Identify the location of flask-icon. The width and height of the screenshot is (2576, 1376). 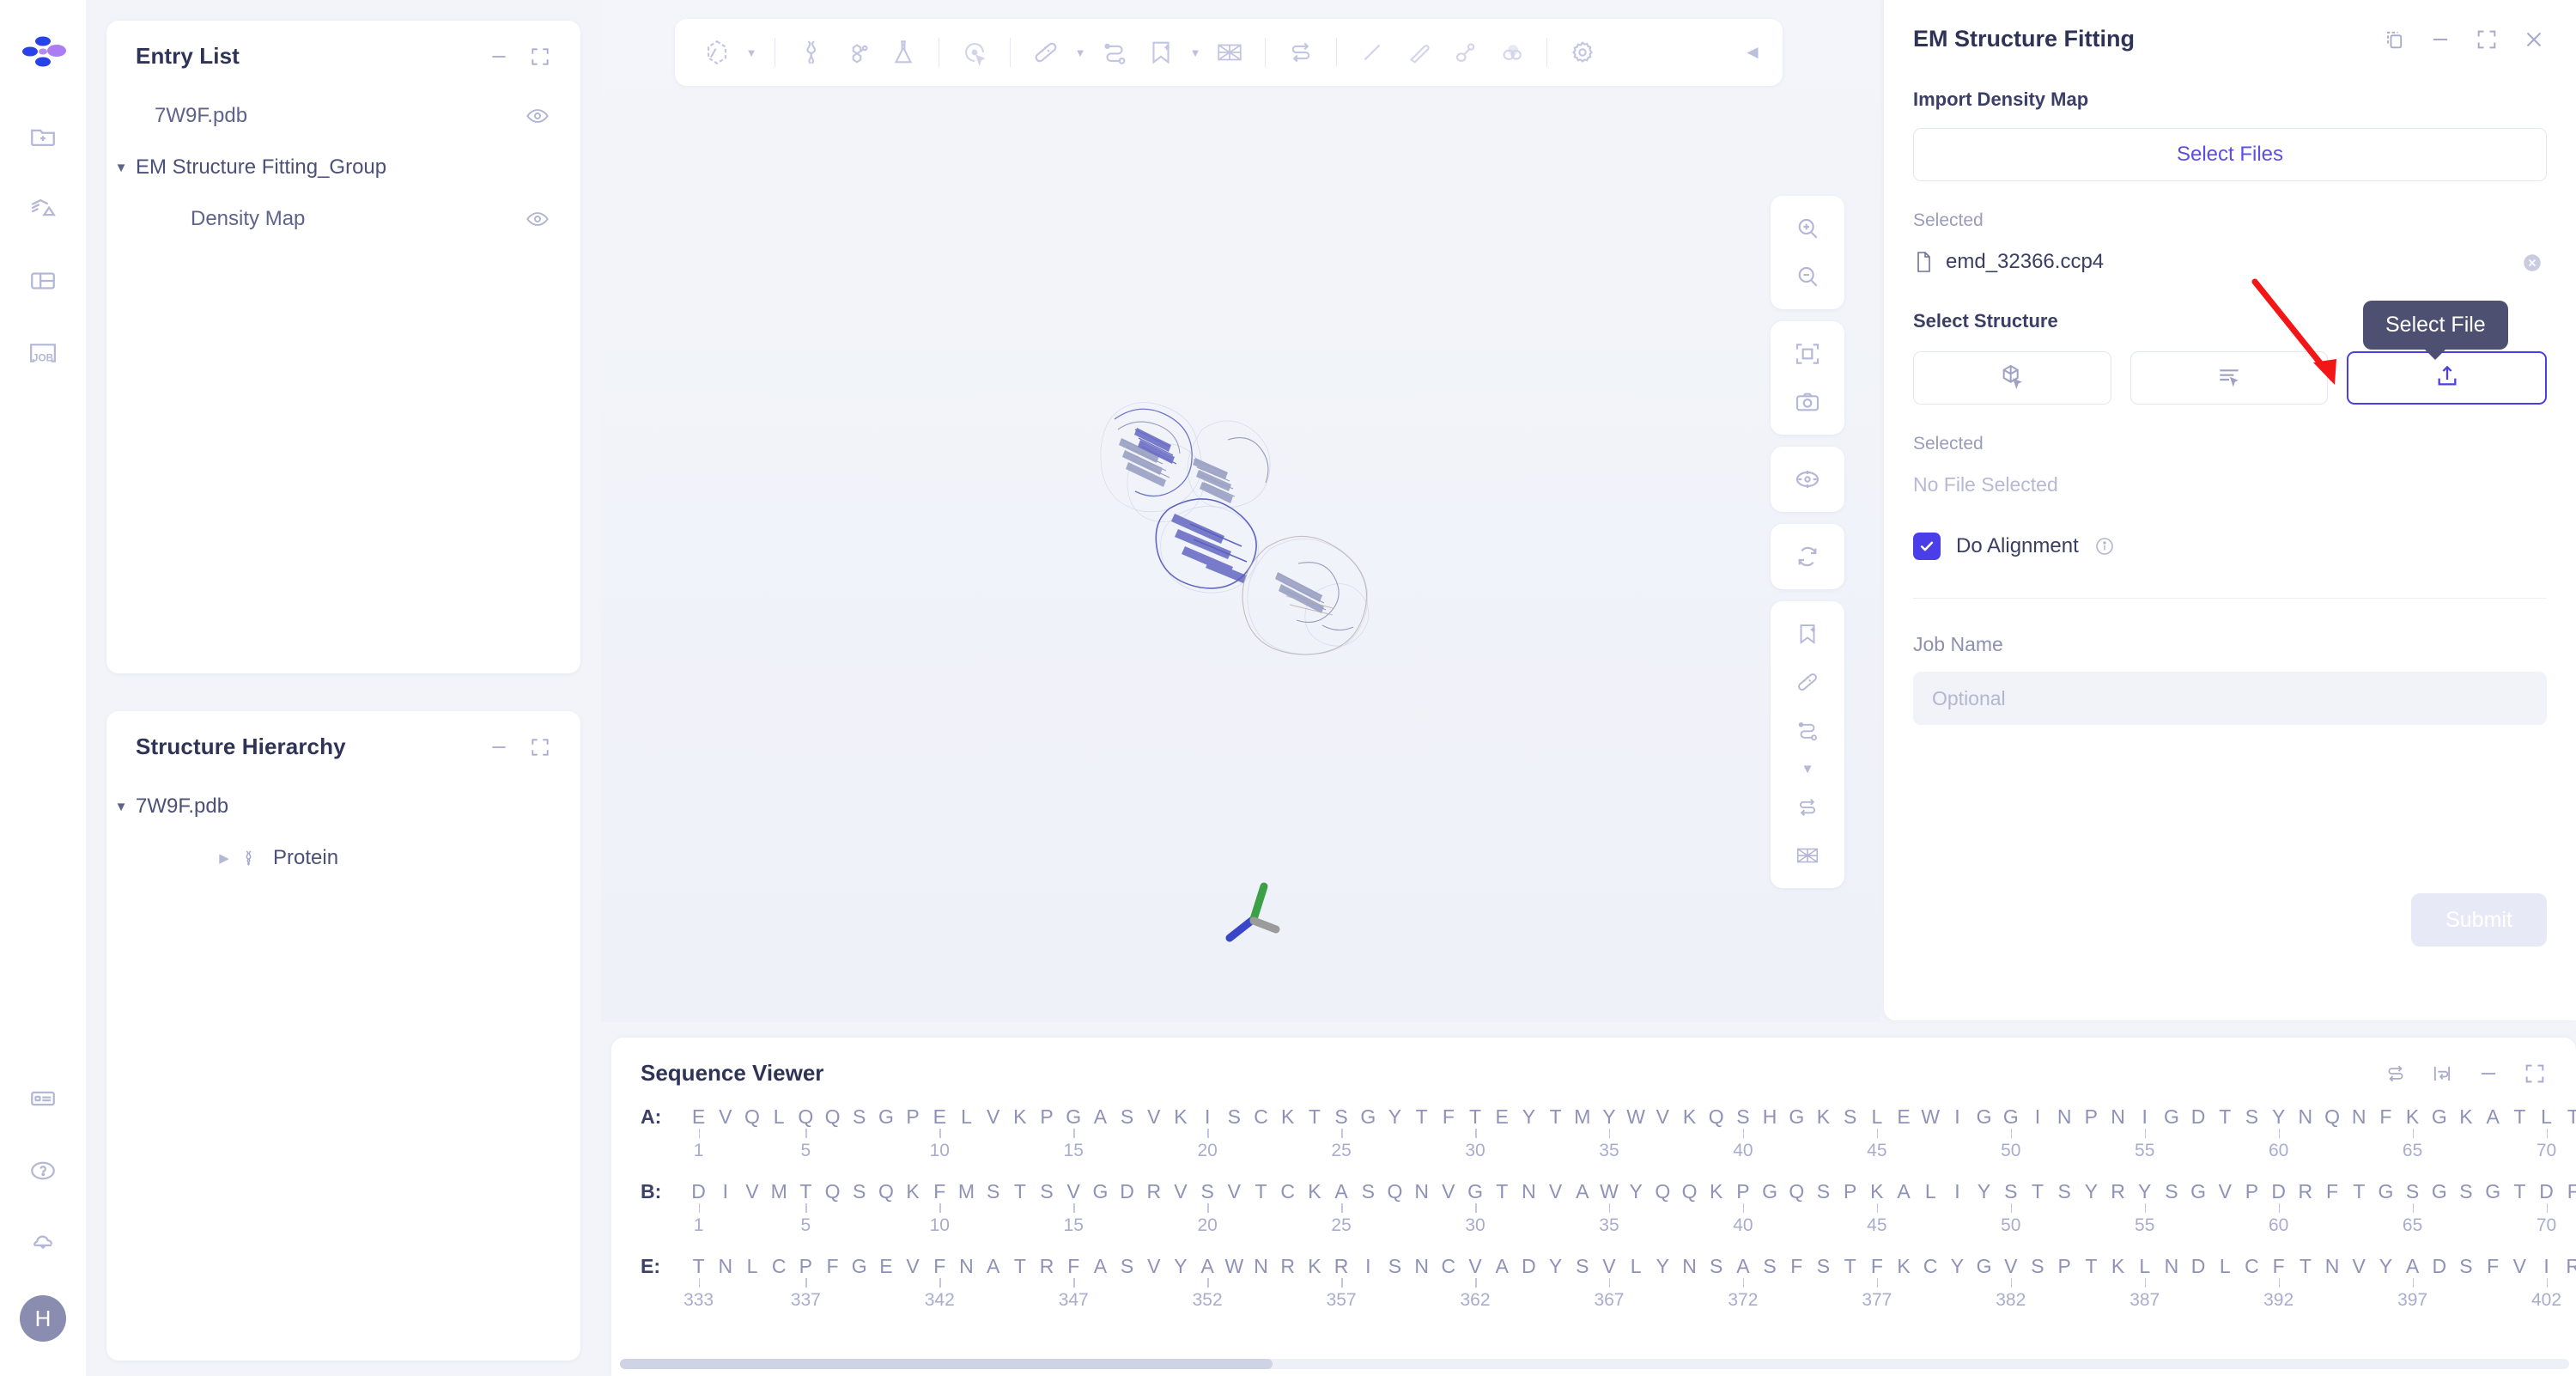
(903, 52).